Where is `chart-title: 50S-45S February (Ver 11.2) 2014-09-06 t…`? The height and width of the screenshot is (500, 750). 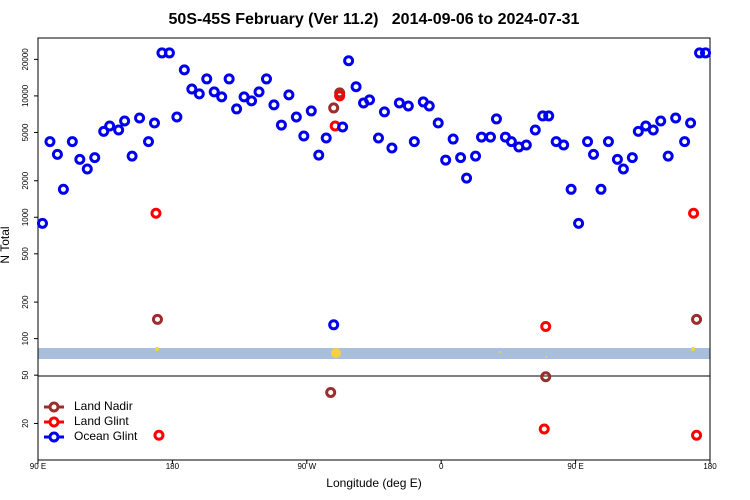 chart-title: 50S-45S February (Ver 11.2) 2014-09-06 t… is located at coordinates (374, 19).